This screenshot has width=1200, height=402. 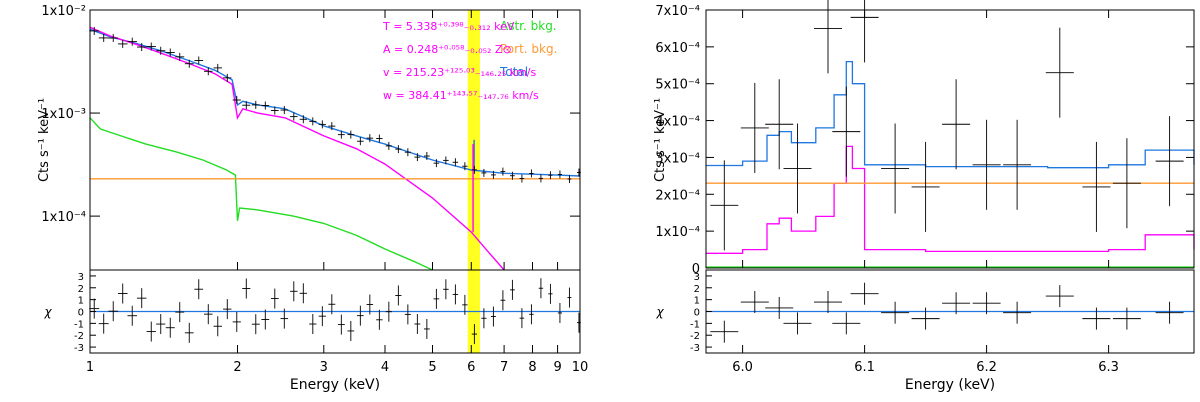 I want to click on right-resid-ytick-label: 3, so click(x=697, y=277).